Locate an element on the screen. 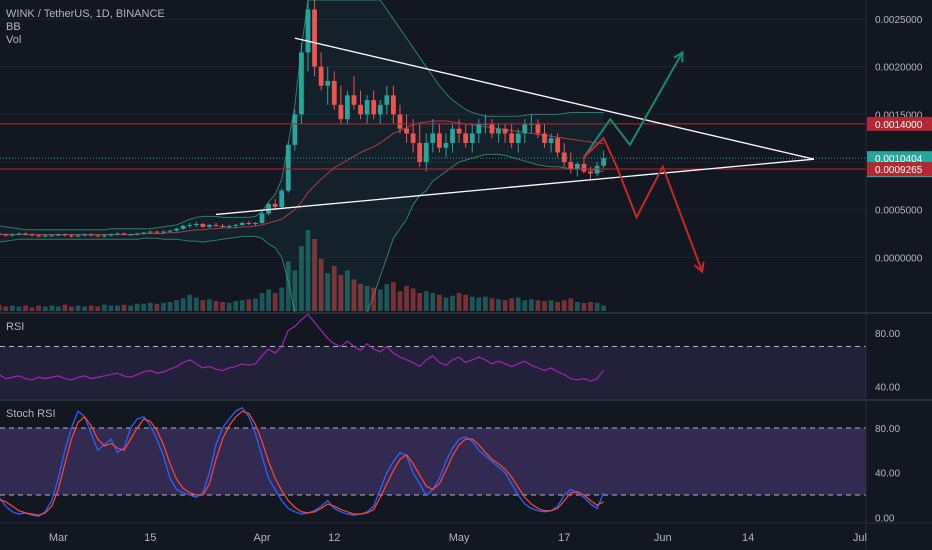 This screenshot has width=932, height=550. trendline-descending-resistance is located at coordinates (554, 98).